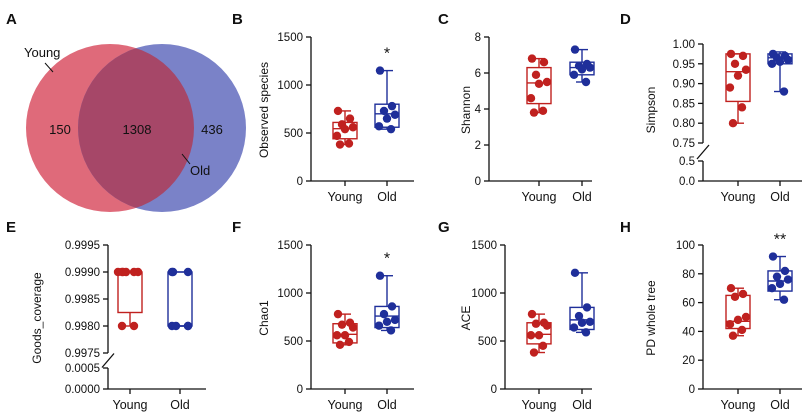  Describe the element at coordinates (136, 128) in the screenshot. I see `venn-overlap` at that location.